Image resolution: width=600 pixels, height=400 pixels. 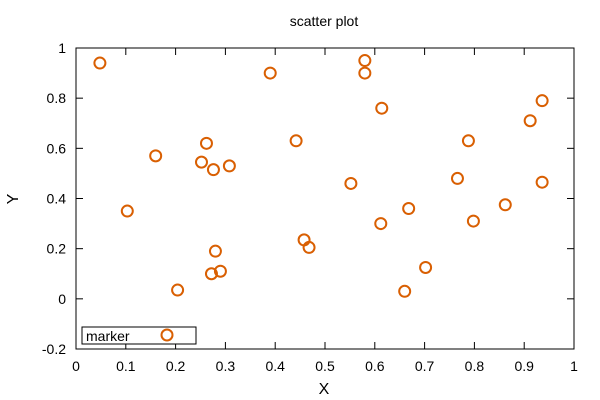 What do you see at coordinates (176, 366) in the screenshot?
I see `x-tick-label: 0.2` at bounding box center [176, 366].